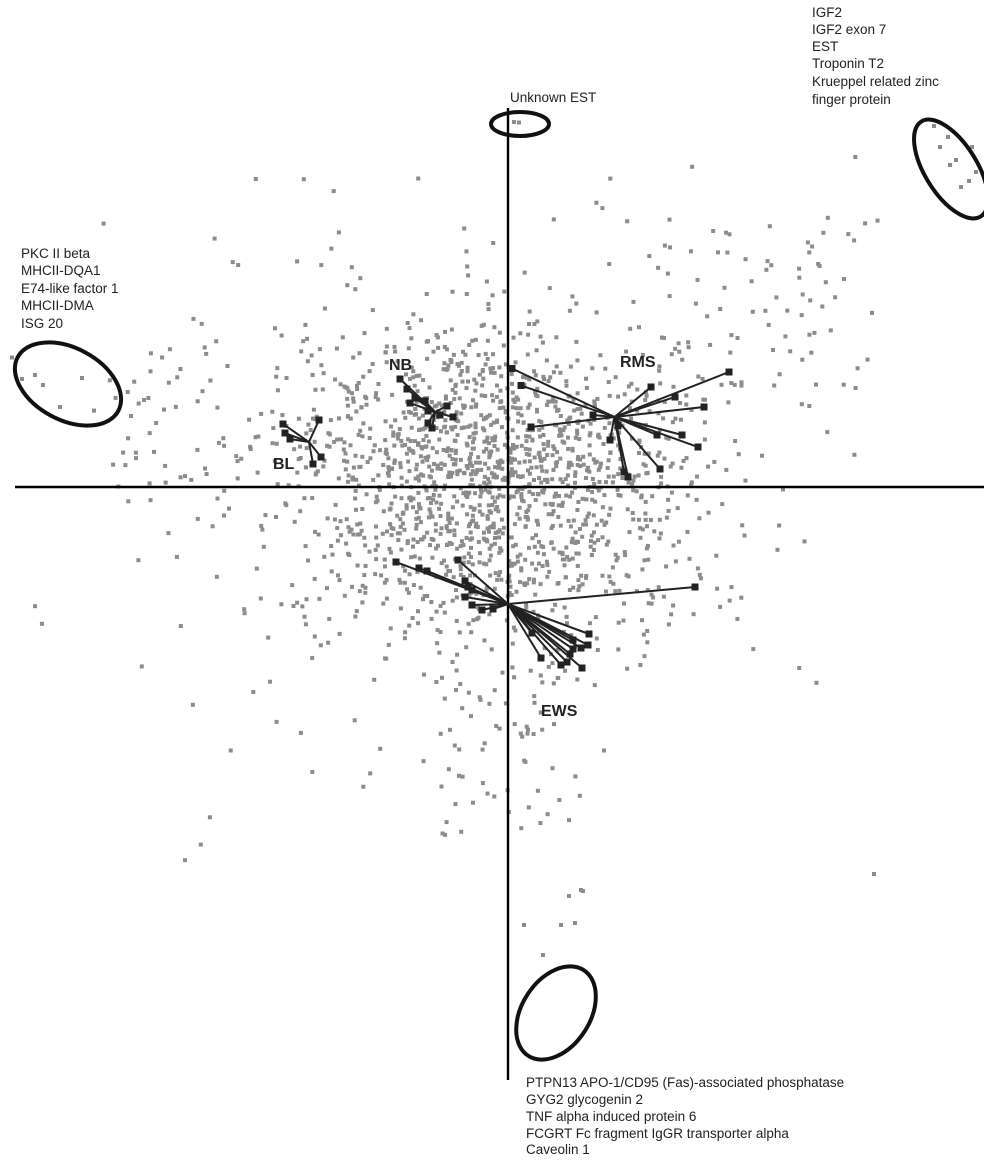 The width and height of the screenshot is (984, 1160). Describe the element at coordinates (950, 165) in the screenshot. I see `highlighted-gene-point` at that location.